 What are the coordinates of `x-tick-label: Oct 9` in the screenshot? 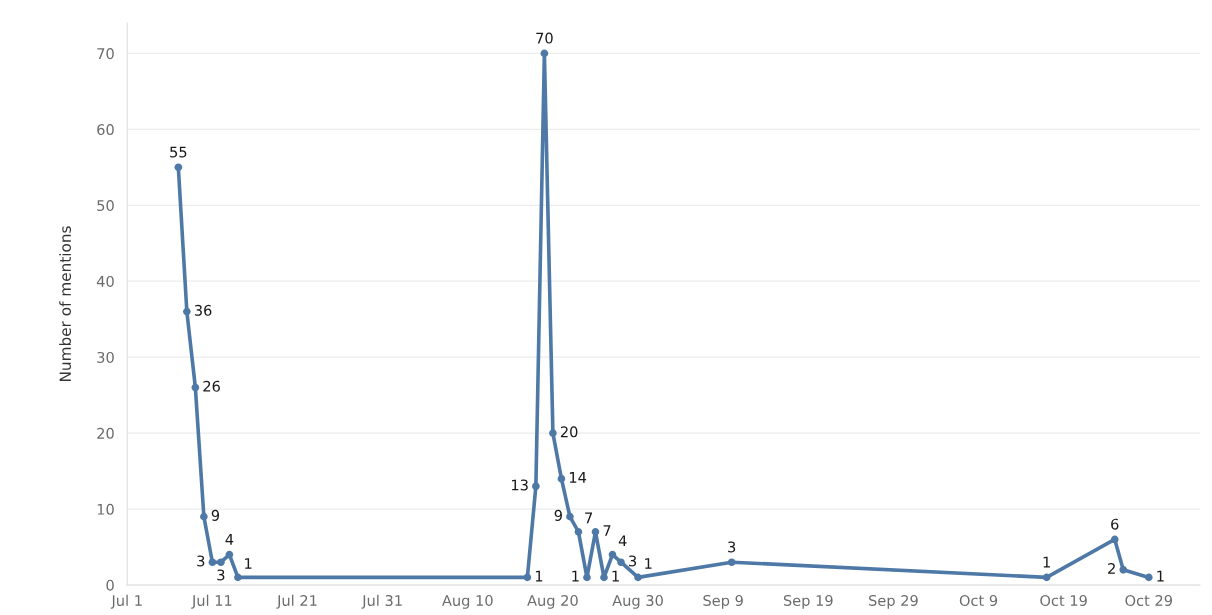 It's located at (978, 600).